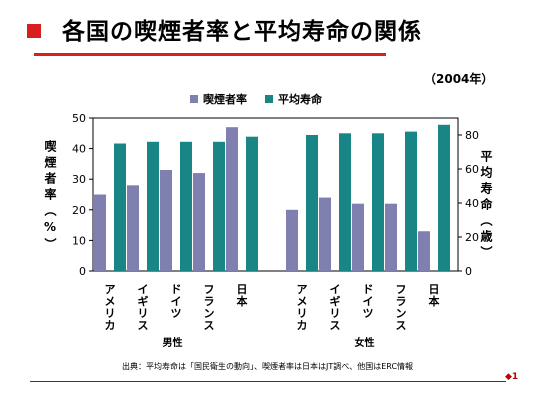  What do you see at coordinates (79, 179) in the screenshot?
I see `y-left-tick-label-3: 30` at bounding box center [79, 179].